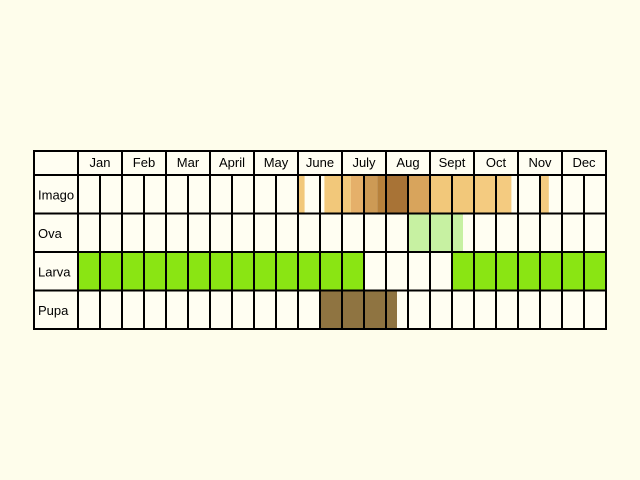 Image resolution: width=640 pixels, height=480 pixels. Describe the element at coordinates (56, 194) in the screenshot. I see `row-label-imago: Imago` at that location.